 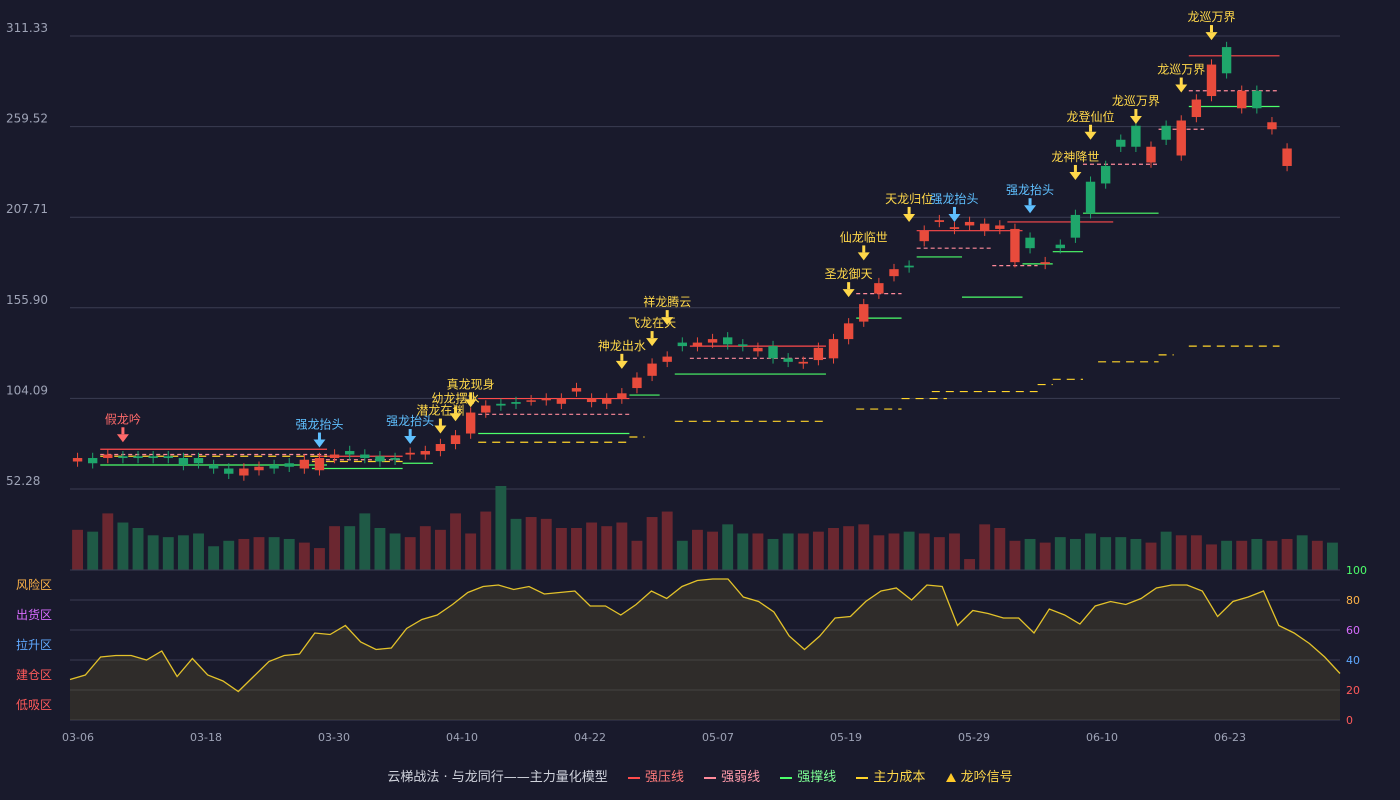 I want to click on signal-label: 真龙现身, so click(x=471, y=383).